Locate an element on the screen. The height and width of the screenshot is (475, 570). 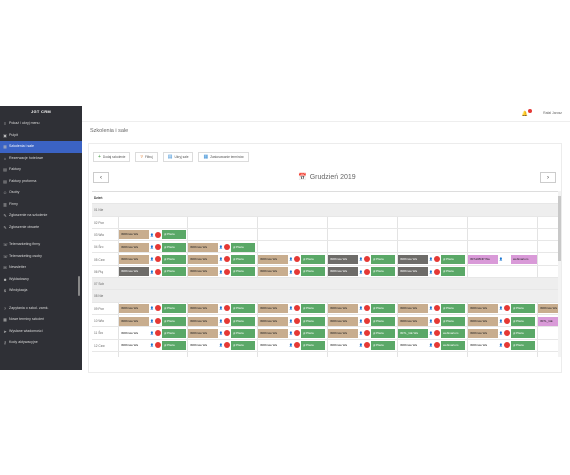
sidebar-item-telemarketing-companies: ☏ Telemarketing firmy is located at coordinates (41, 245).